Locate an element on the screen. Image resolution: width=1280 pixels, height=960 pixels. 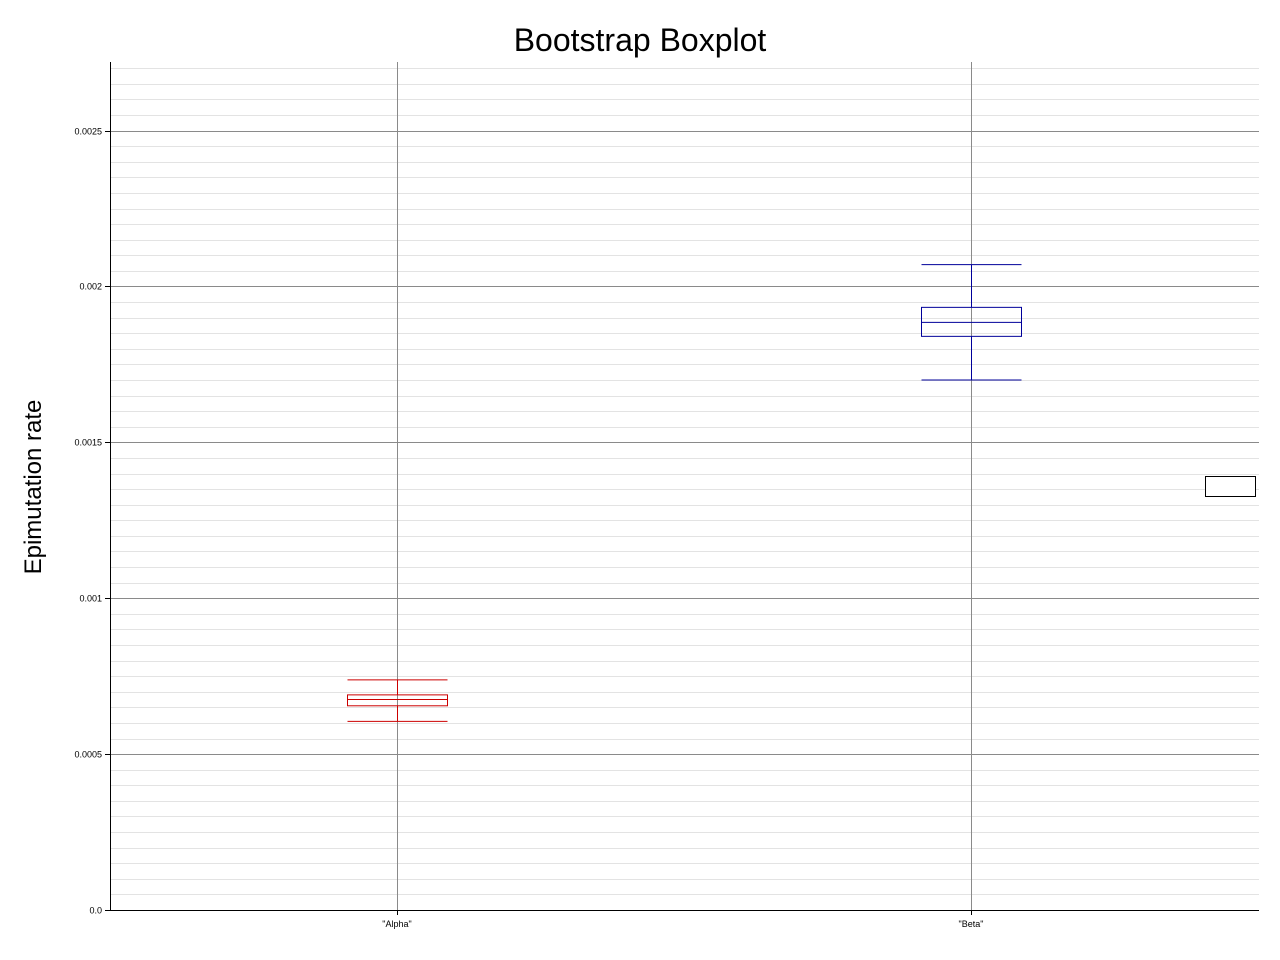
y-tick-label: 0.0 is located at coordinates (95, 911).